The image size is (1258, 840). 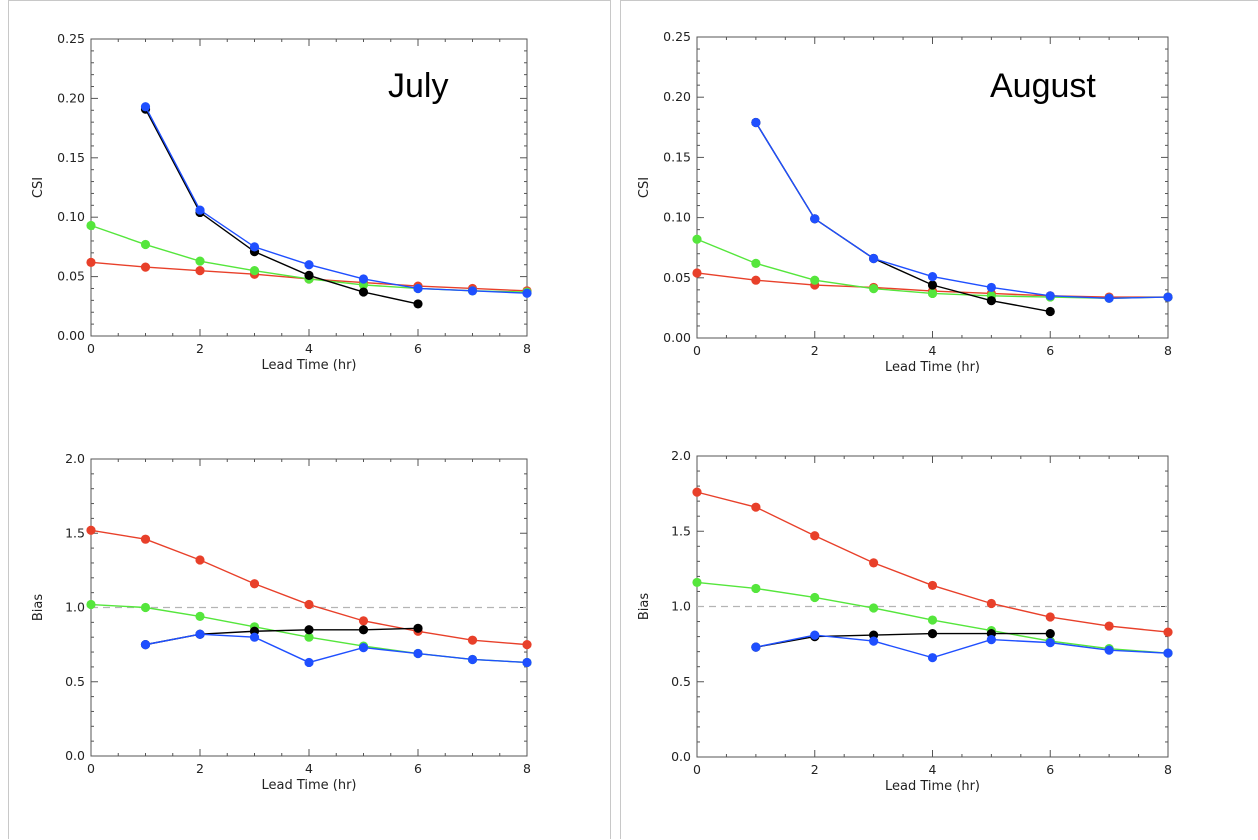 I want to click on month-label-july: July, so click(x=418, y=86).